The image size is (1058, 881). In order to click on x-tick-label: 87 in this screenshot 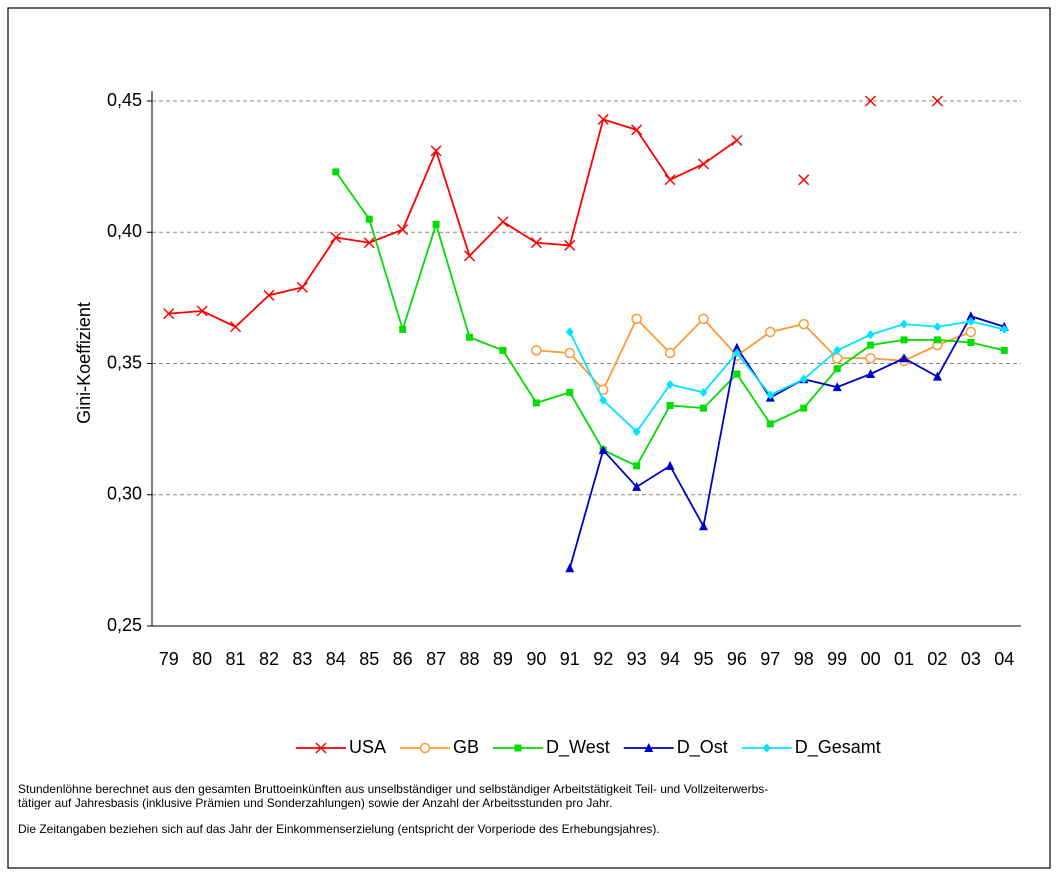, I will do `click(436, 659)`.